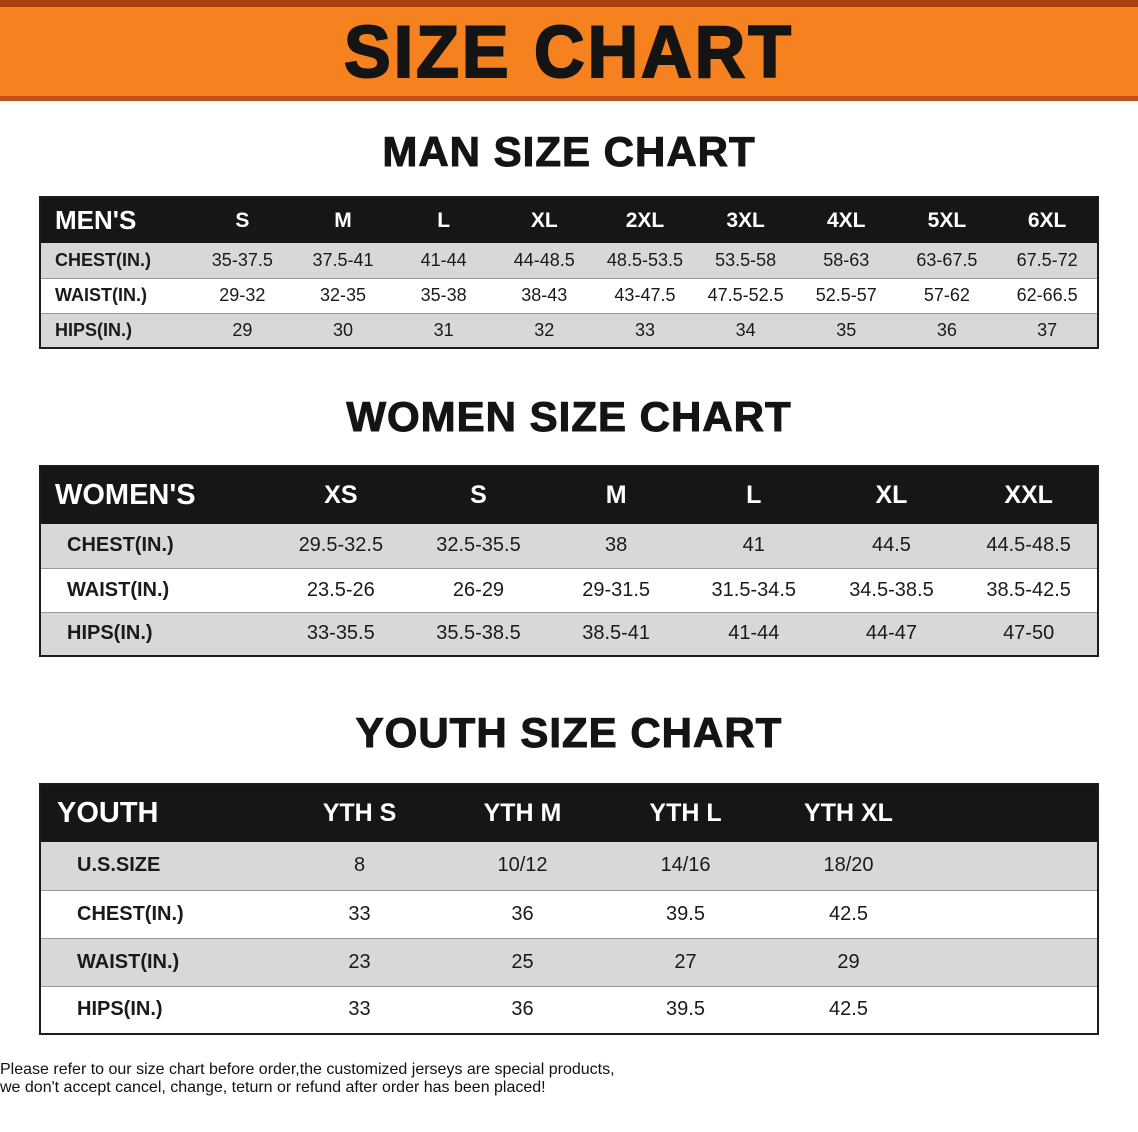 The image size is (1138, 1132). I want to click on size-column-header: 4XL, so click(846, 220).